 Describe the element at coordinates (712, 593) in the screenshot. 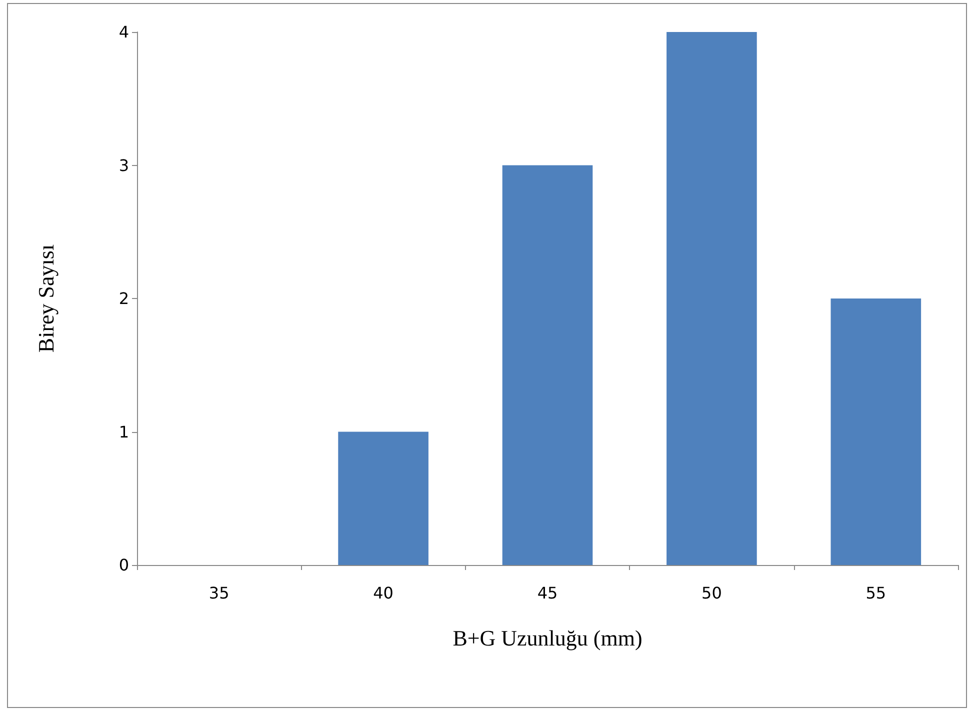

I see `x-tick-label: 50` at that location.